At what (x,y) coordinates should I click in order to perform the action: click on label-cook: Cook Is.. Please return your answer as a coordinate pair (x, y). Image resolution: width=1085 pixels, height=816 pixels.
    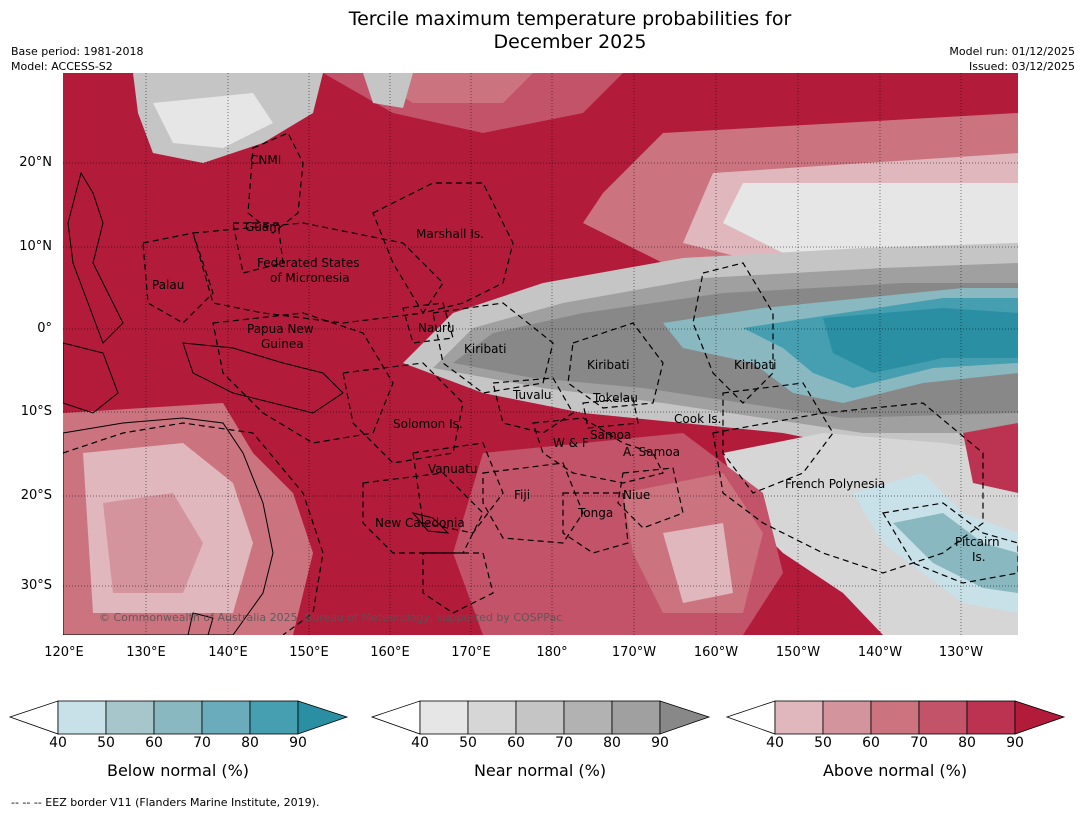
    Looking at the image, I should click on (697, 419).